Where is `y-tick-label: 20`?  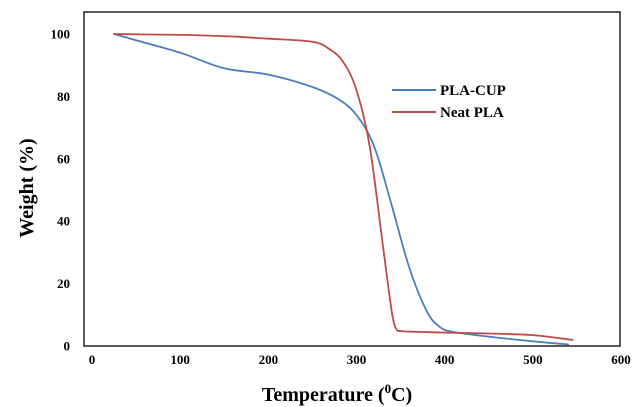 y-tick-label: 20 is located at coordinates (63, 283).